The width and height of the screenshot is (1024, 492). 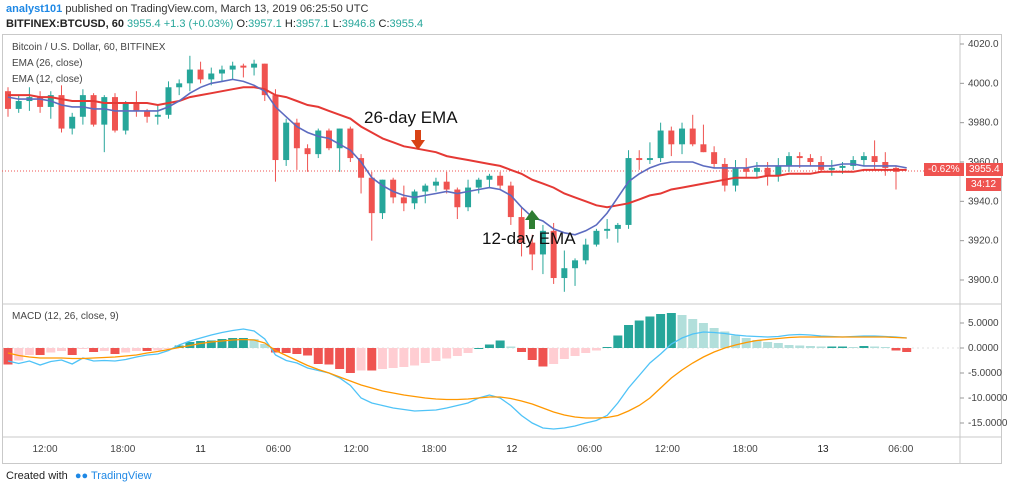 I want to click on macd-tick-label: -15.0000, so click(x=988, y=423).